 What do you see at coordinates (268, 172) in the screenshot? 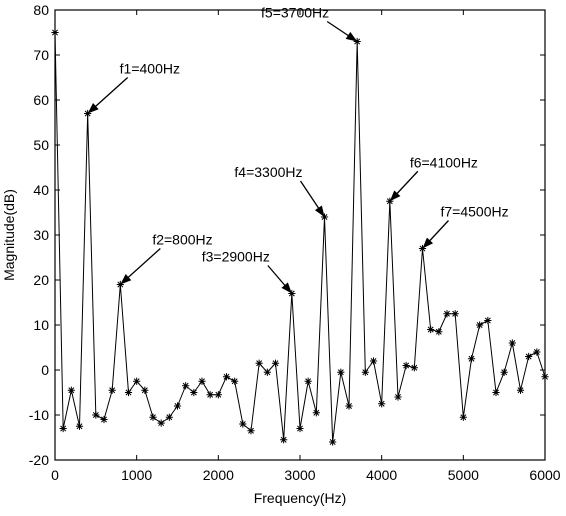
I see `peak-annotation-label: f4=3300Hz` at bounding box center [268, 172].